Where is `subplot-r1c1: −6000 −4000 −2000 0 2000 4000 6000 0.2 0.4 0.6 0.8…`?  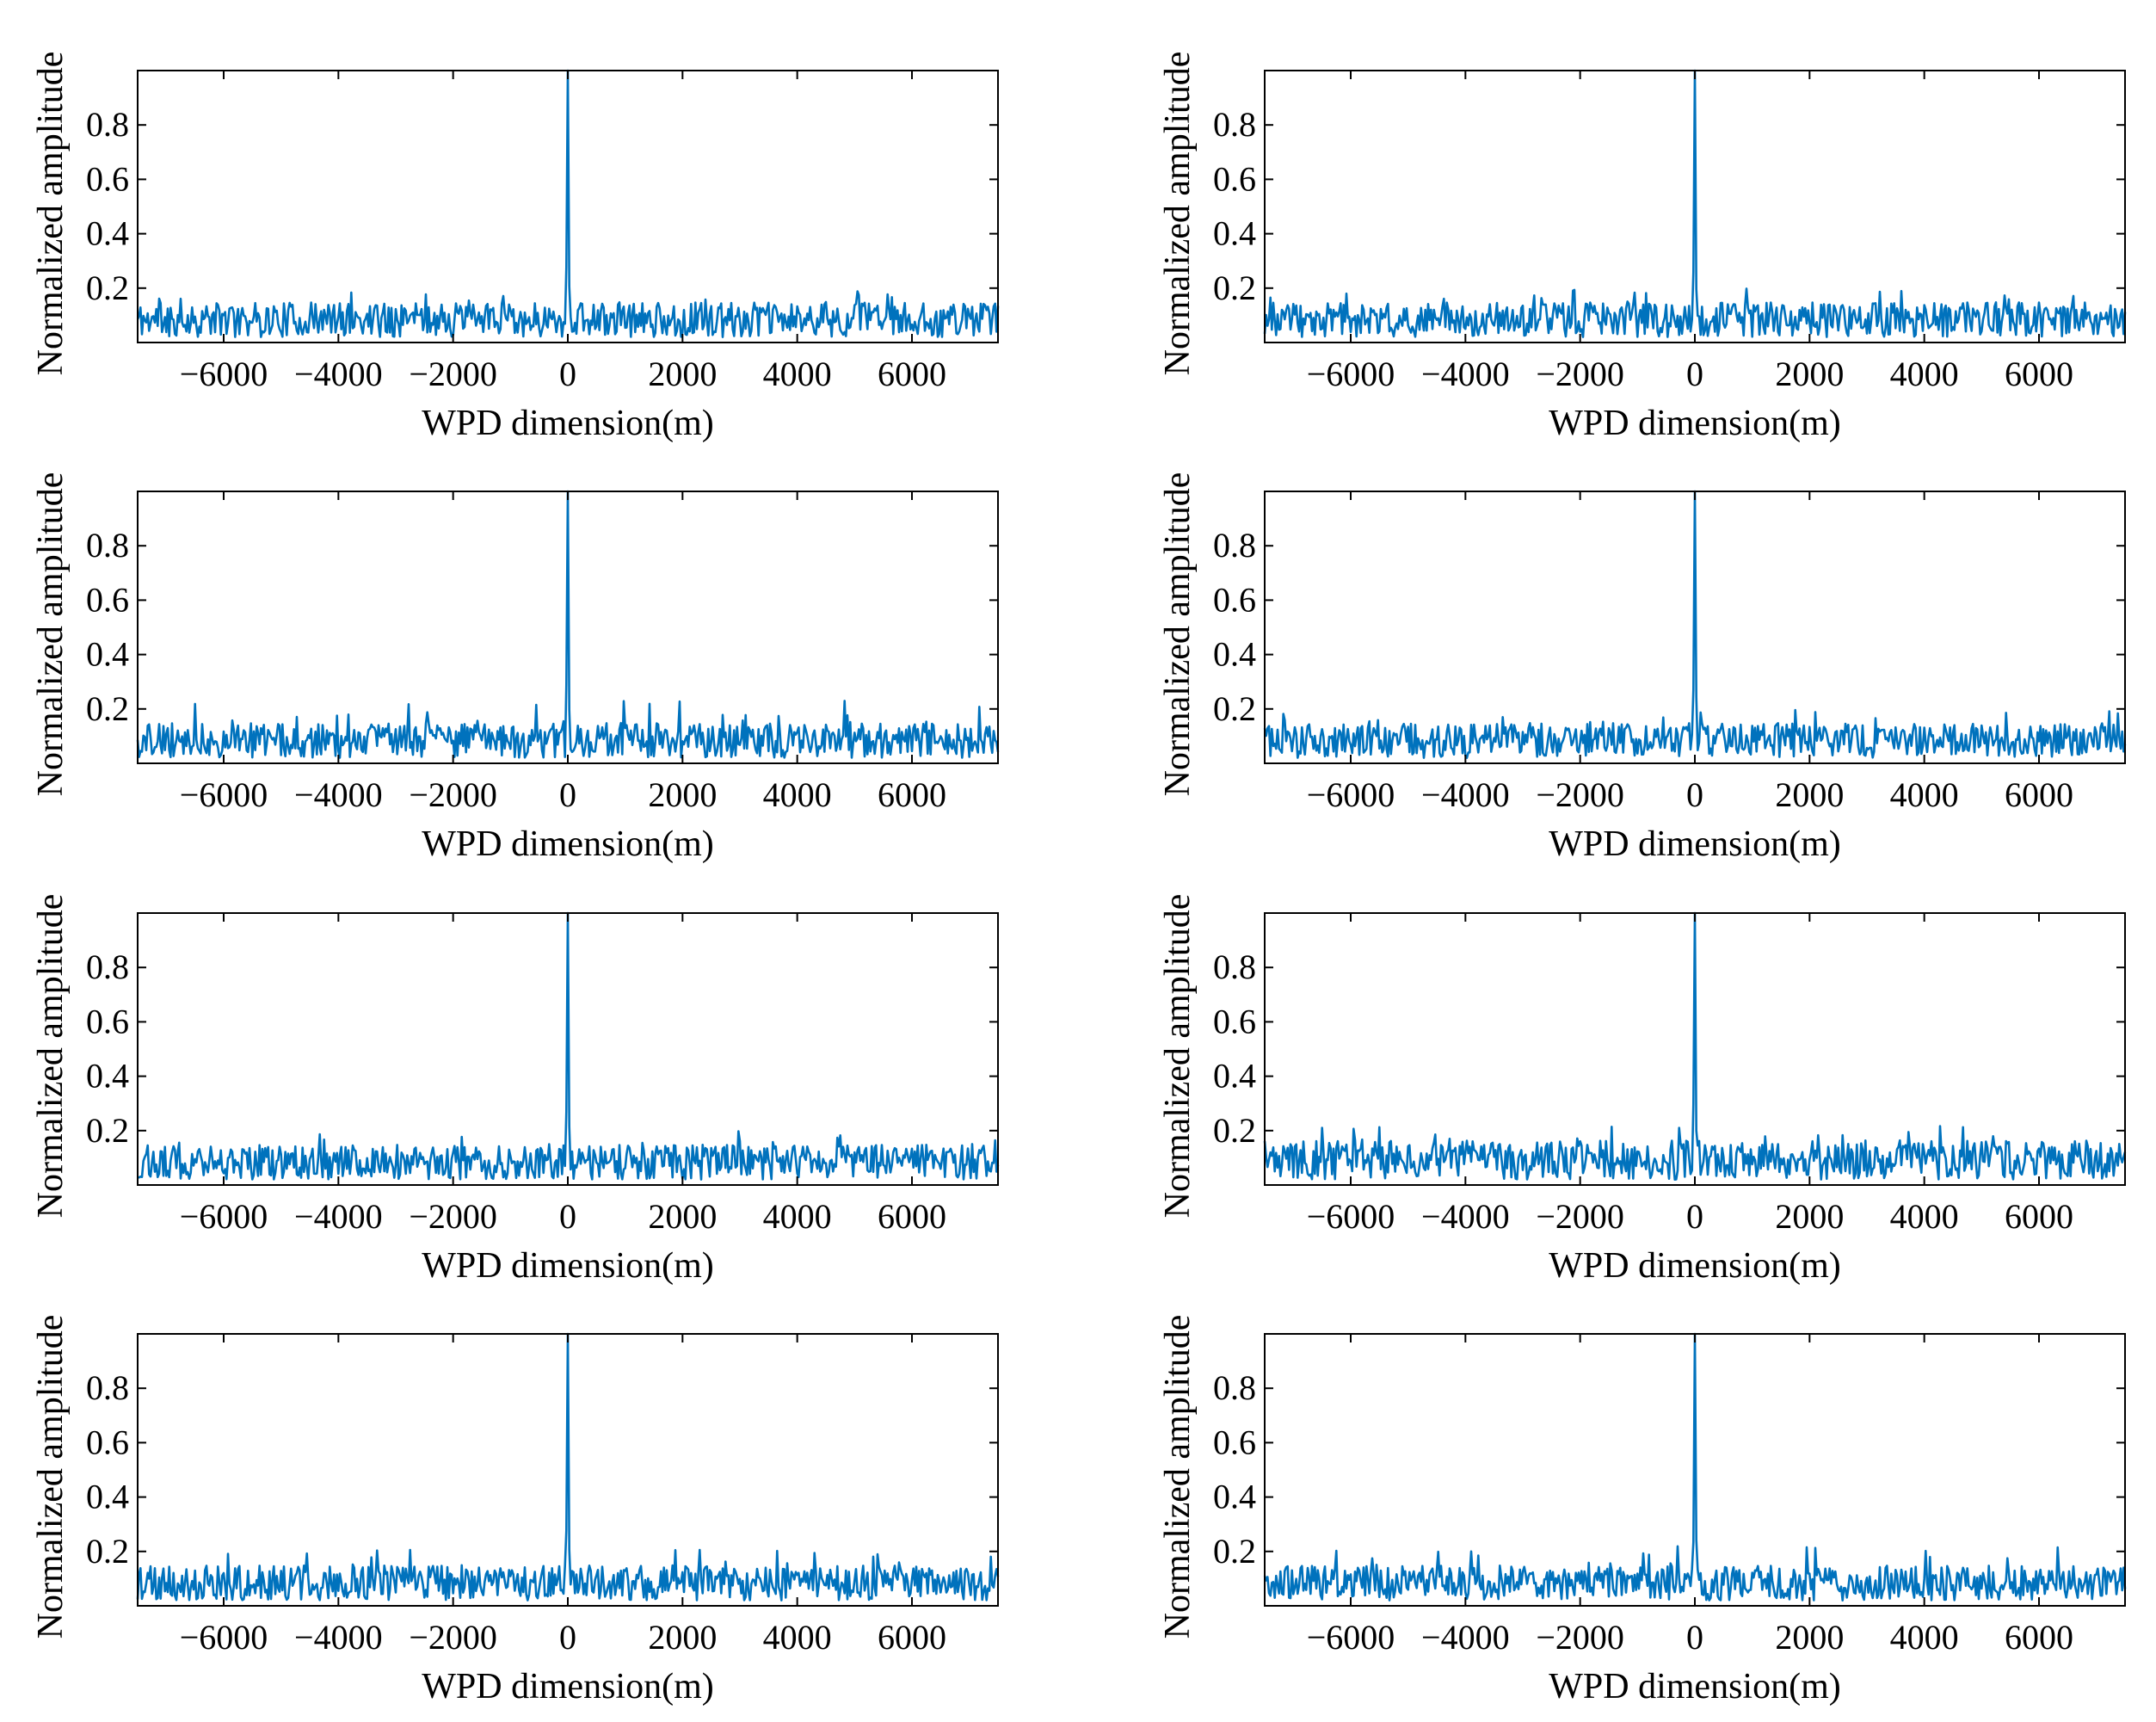
subplot-r1c1: −6000 −4000 −2000 0 2000 4000 6000 0.2 0.4 0.6 0.8… is located at coordinates (516, 247).